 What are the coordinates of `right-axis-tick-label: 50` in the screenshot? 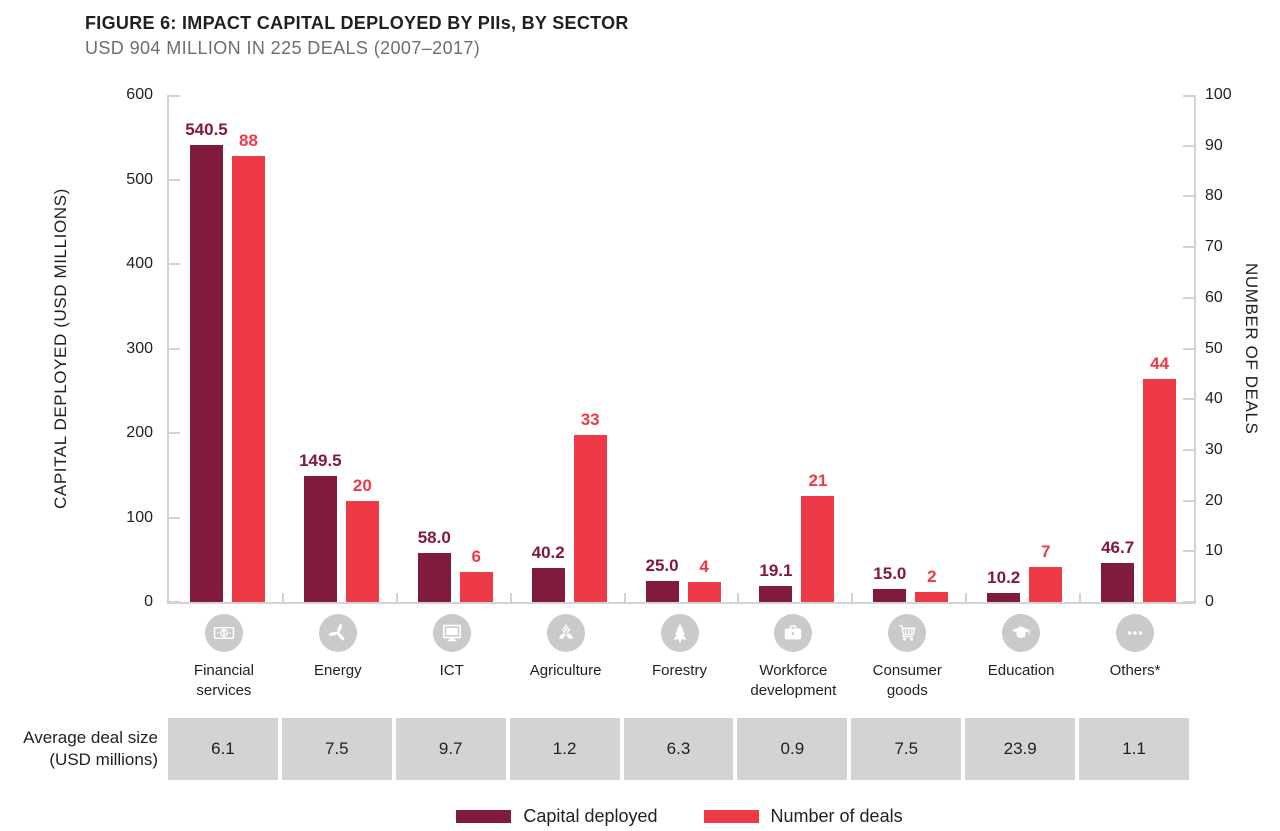 It's located at (1214, 348).